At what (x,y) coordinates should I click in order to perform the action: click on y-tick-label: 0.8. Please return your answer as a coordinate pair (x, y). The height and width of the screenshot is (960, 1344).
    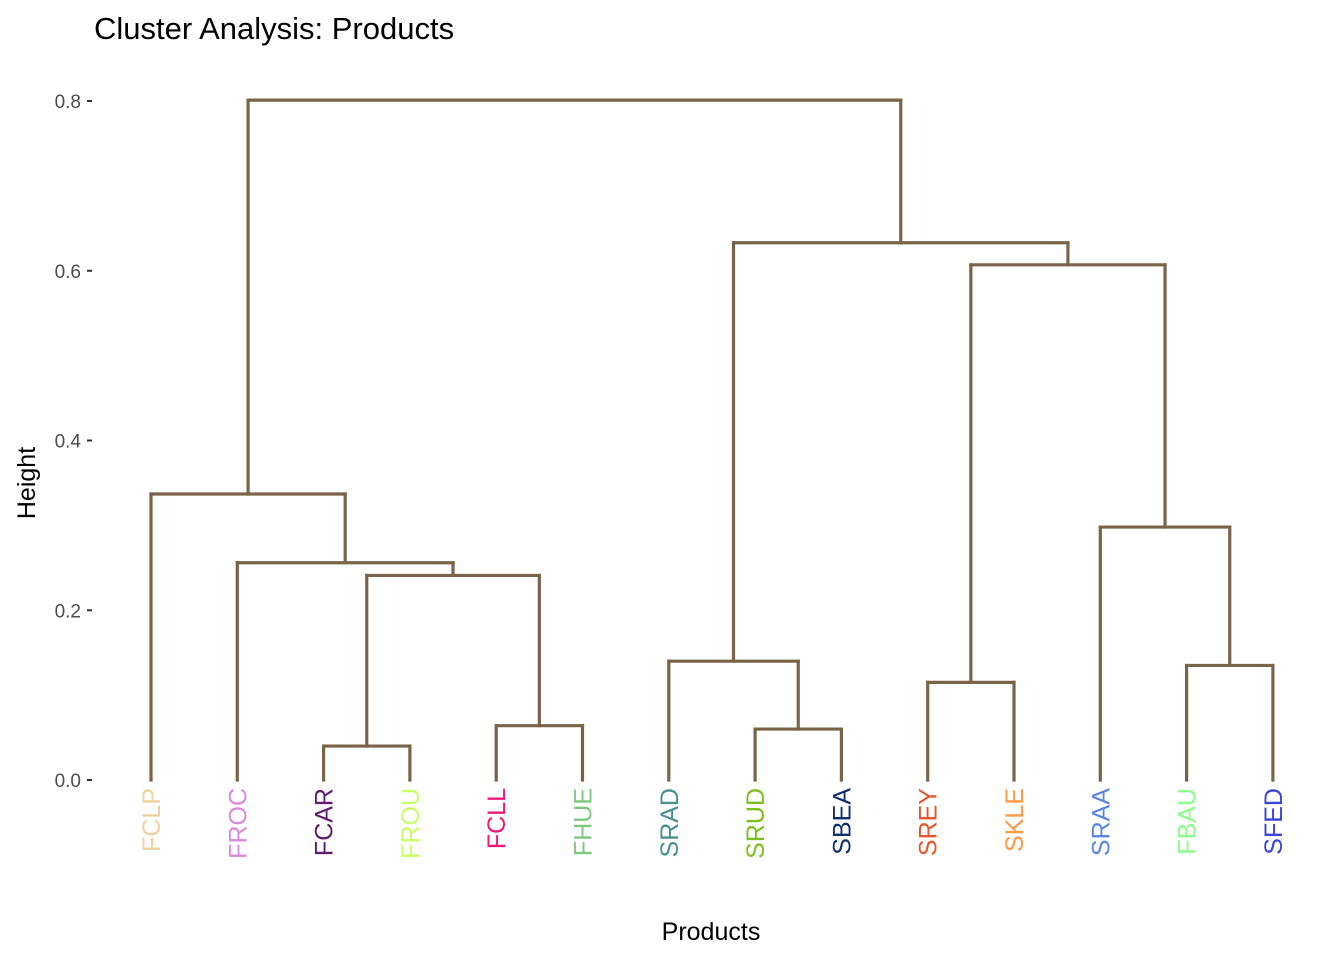
    Looking at the image, I should click on (68, 102).